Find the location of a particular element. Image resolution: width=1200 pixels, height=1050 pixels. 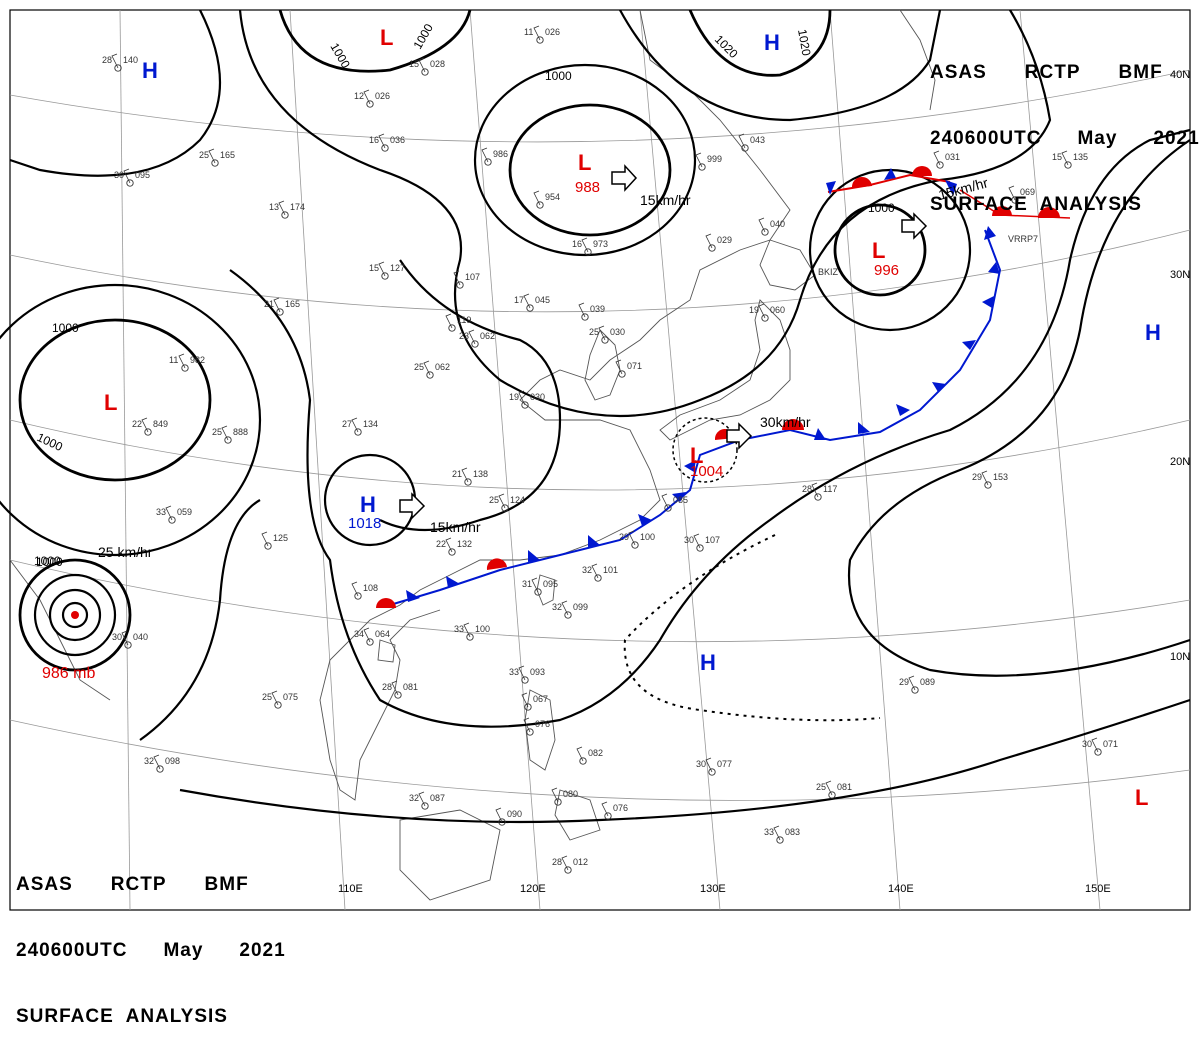

station-plot: 30 040 is located at coordinates (130, 639).